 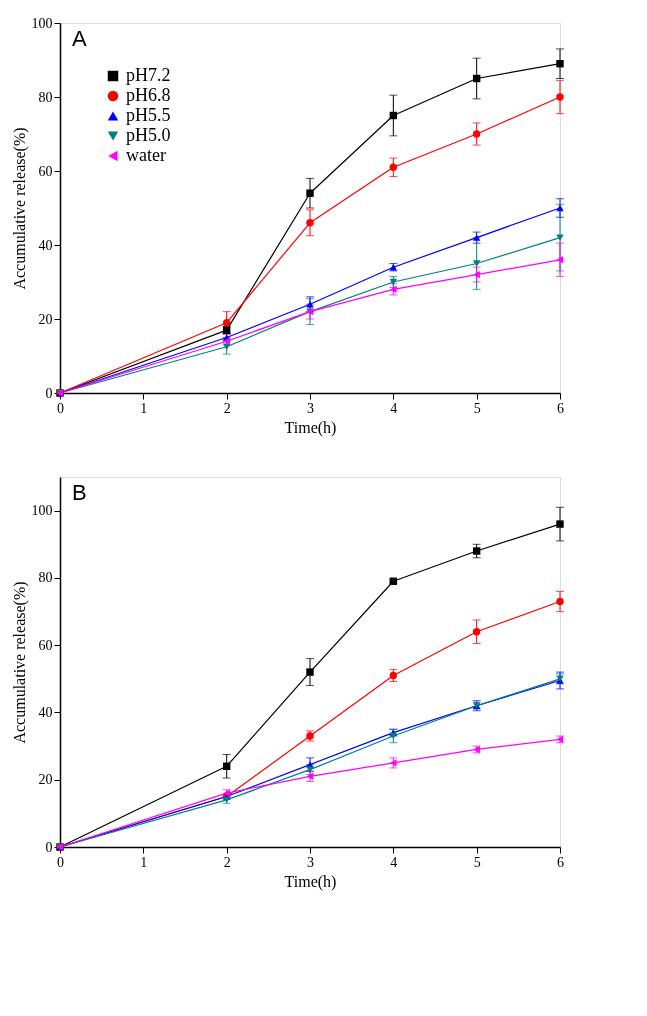 What do you see at coordinates (148, 95) in the screenshot?
I see `legend-label: pH6.8` at bounding box center [148, 95].